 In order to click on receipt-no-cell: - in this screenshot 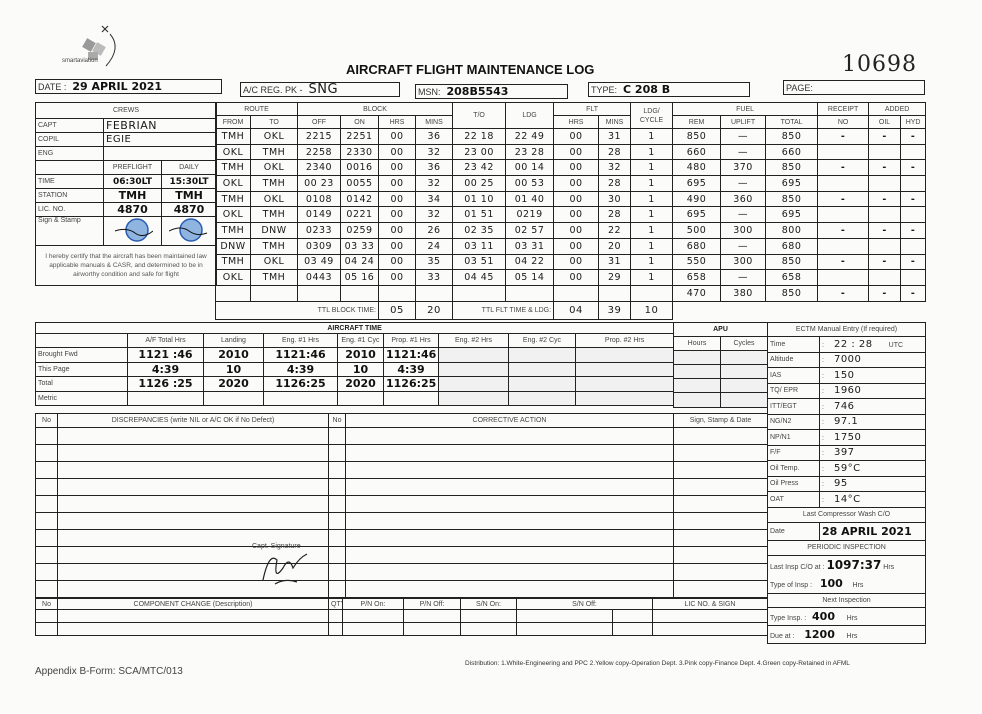, I will do `click(843, 262)`.